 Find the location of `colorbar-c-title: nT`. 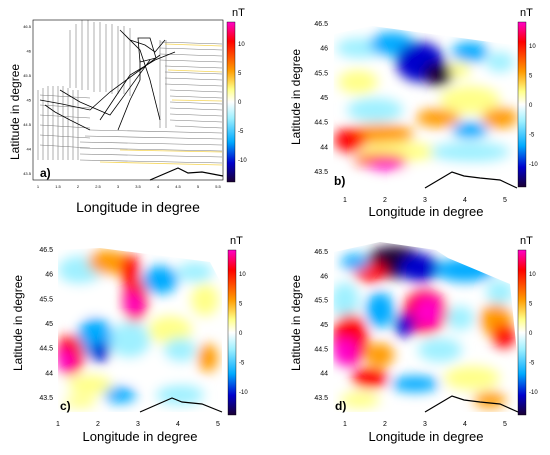

colorbar-c-title: nT is located at coordinates (236, 241).